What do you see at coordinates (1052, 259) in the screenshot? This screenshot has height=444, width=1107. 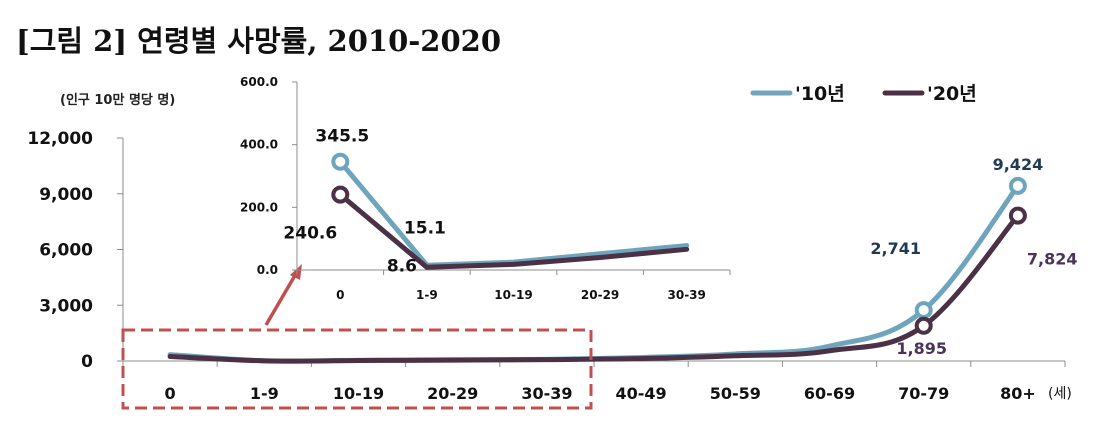 I see `main-data-label: 7,824` at bounding box center [1052, 259].